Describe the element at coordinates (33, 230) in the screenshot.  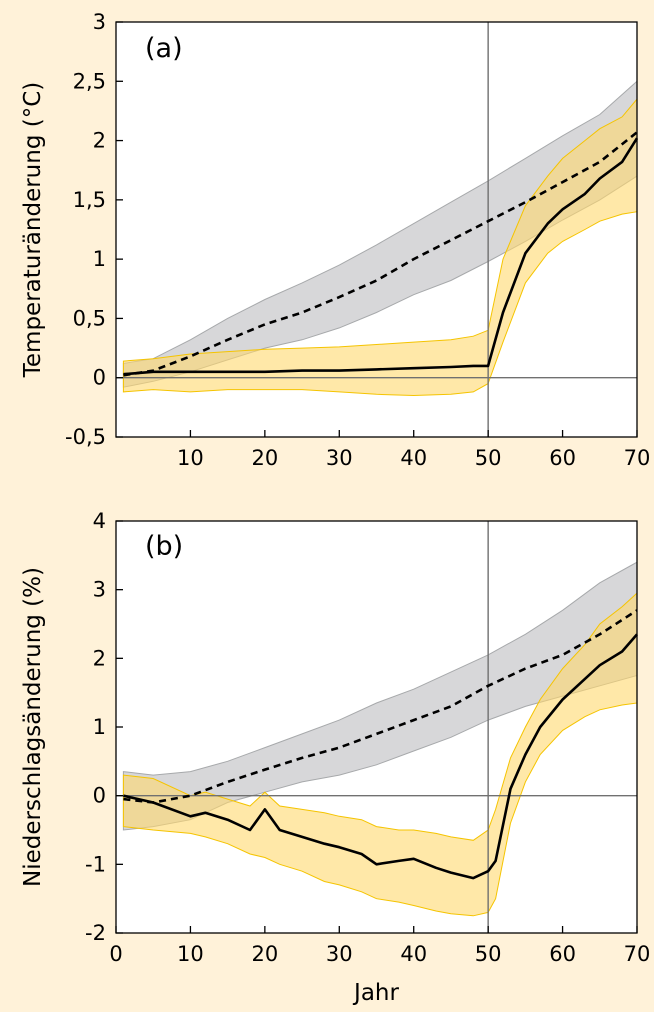
I see `y-axis-label: Temperaturänderung (°C)` at that location.